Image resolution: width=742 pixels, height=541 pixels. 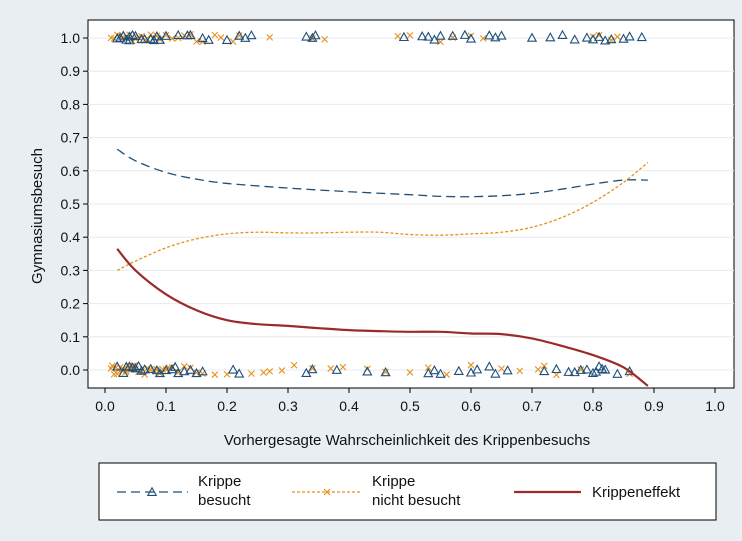 What do you see at coordinates (715, 406) in the screenshot?
I see `x-tick-label: 1.0` at bounding box center [715, 406].